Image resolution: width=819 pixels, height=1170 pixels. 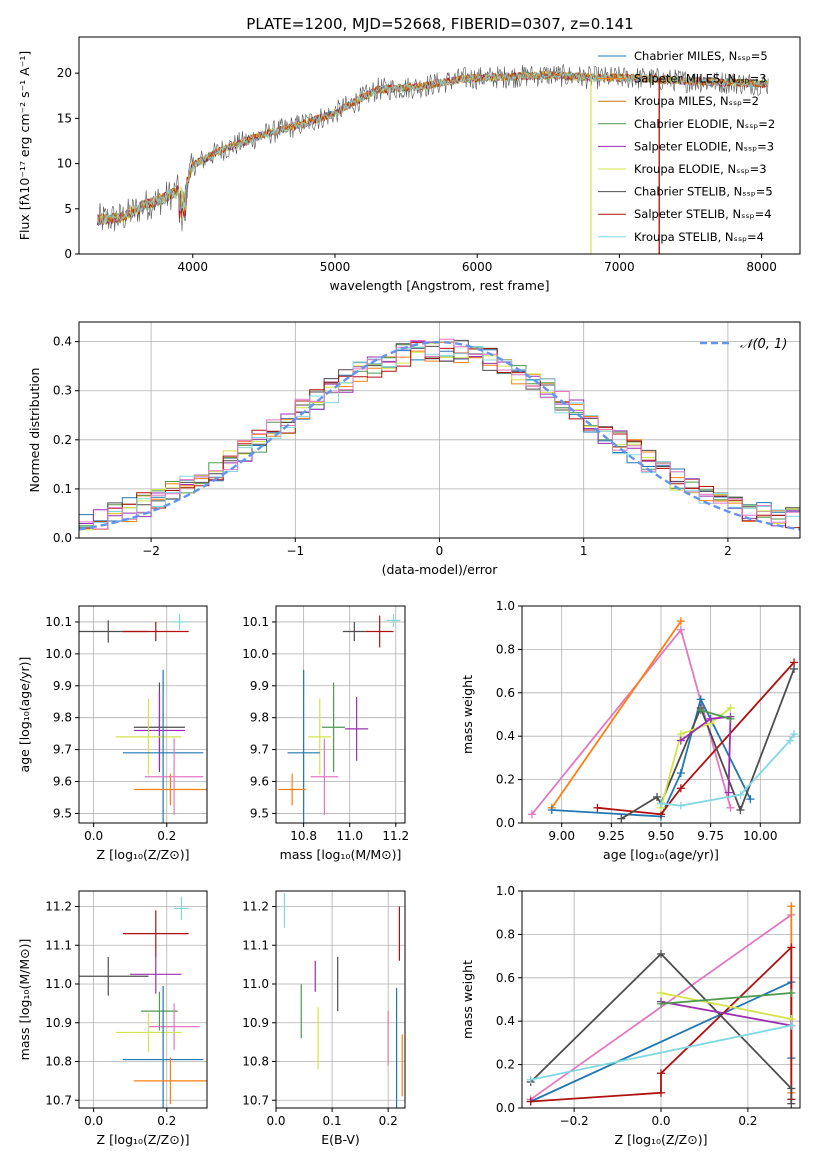 I want to click on y-axis-label: Flux [fλ10⁻¹⁷ erg cm⁻² s⁻¹ A⁻¹], so click(x=24, y=145).